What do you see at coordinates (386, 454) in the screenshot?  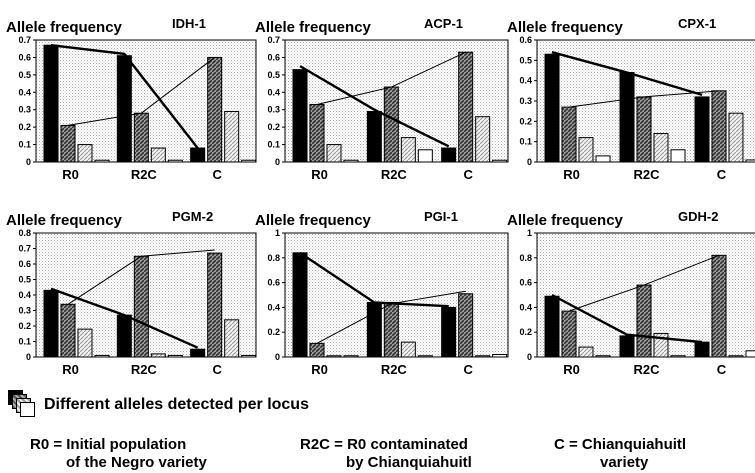 I see `note-r2c: R2C = R0 contaminated by Chianquiahuitl` at bounding box center [386, 454].